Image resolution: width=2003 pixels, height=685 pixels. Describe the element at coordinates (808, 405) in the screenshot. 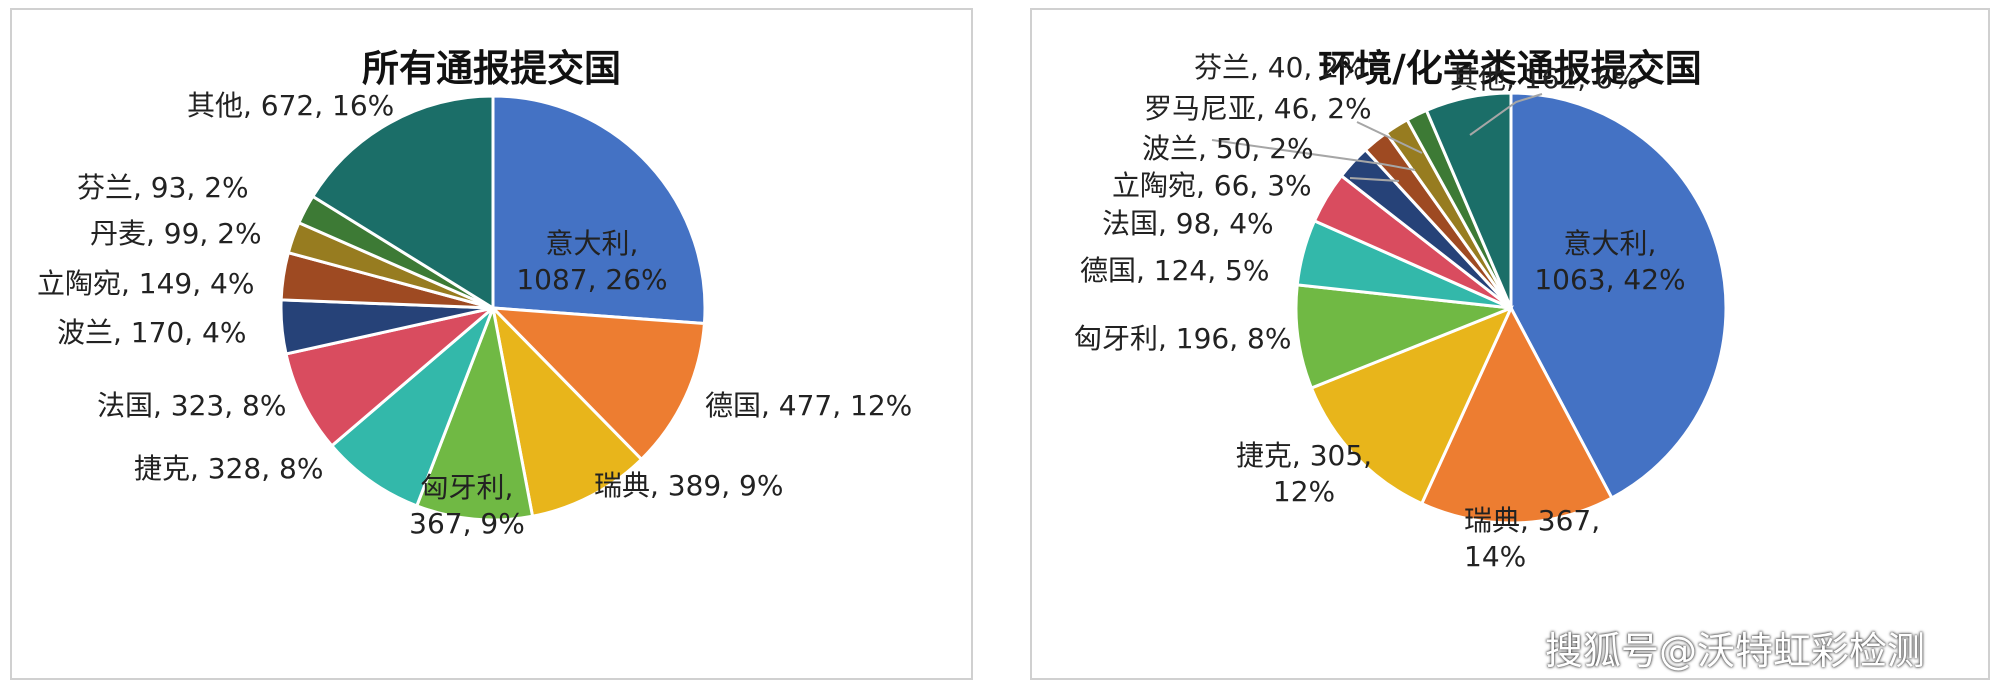

I see `data-label-1: 德国, 477, 12%` at that location.